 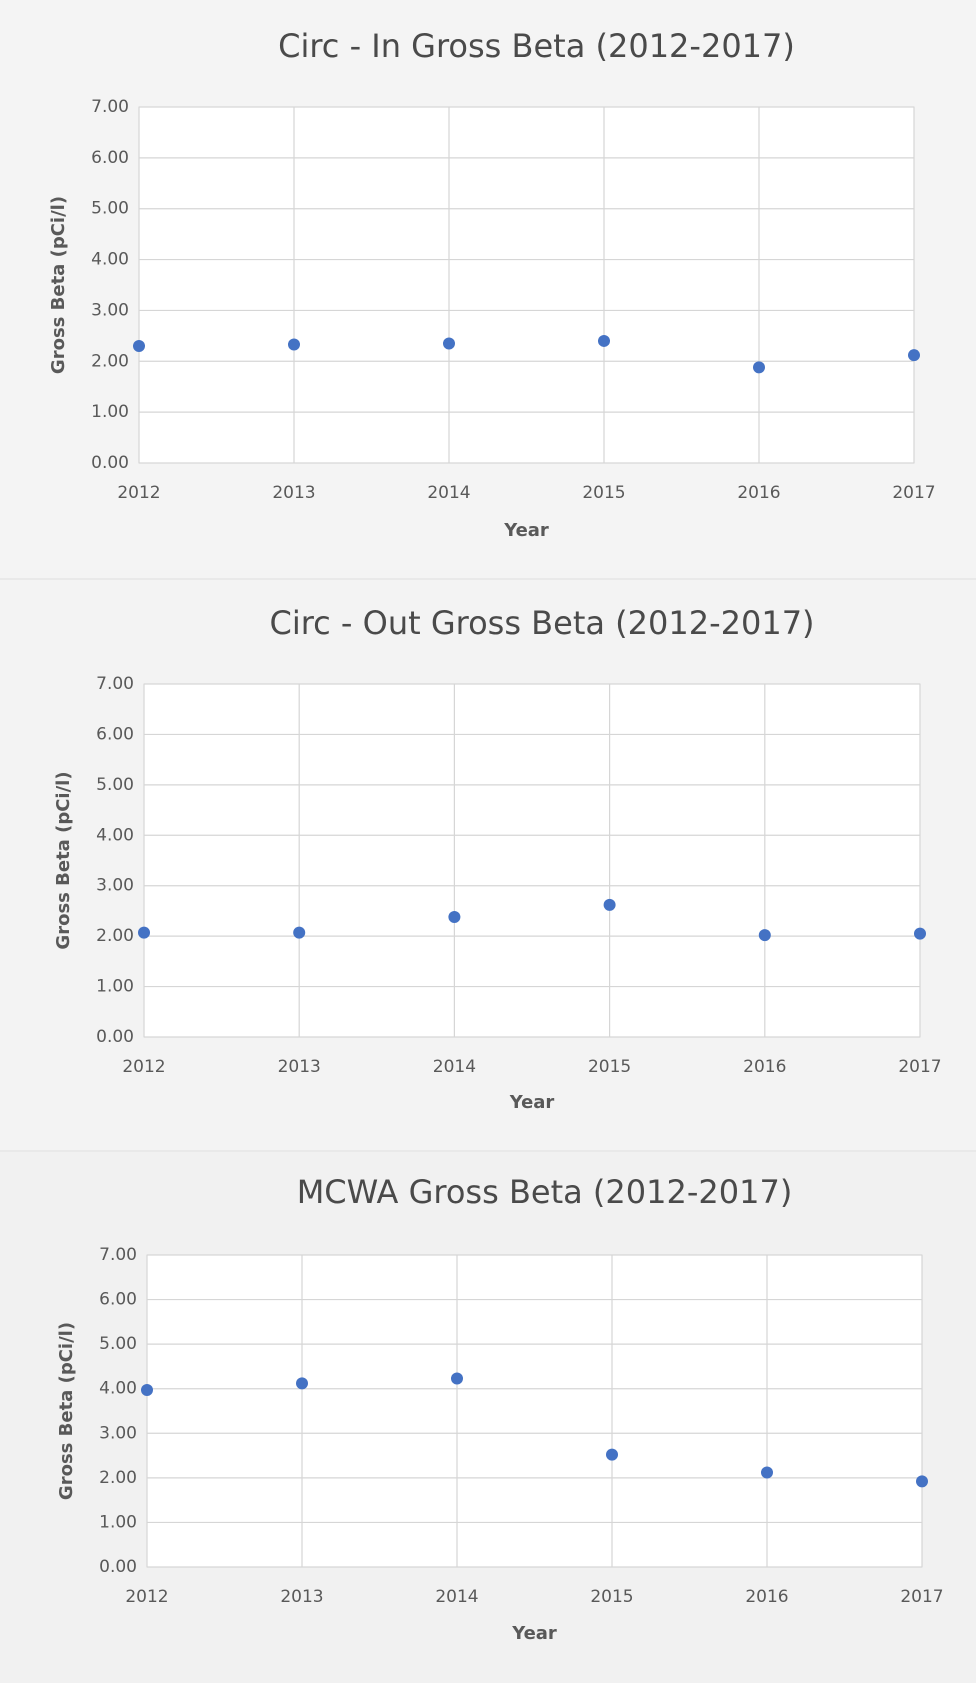 What do you see at coordinates (541, 623) in the screenshot?
I see `chart-title: Circ - Out Gross Beta (2012-2017)` at bounding box center [541, 623].